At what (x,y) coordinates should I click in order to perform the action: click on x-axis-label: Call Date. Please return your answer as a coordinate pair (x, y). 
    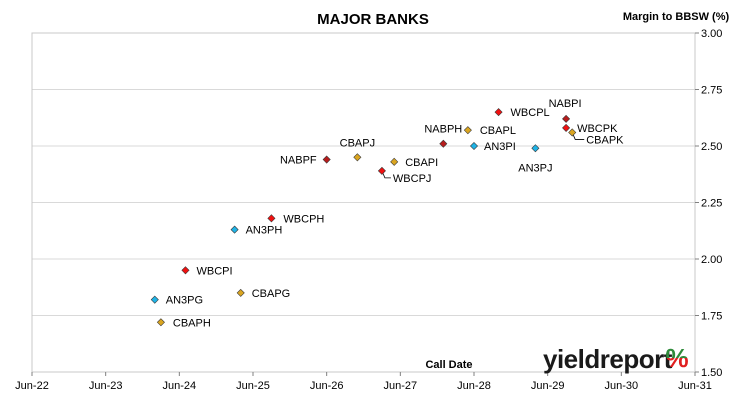
    Looking at the image, I should click on (448, 365).